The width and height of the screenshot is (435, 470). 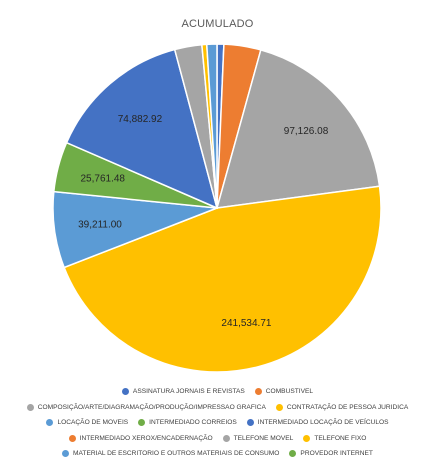 What do you see at coordinates (289, 392) in the screenshot?
I see `legend-label: COMBUSTIVEL` at bounding box center [289, 392].